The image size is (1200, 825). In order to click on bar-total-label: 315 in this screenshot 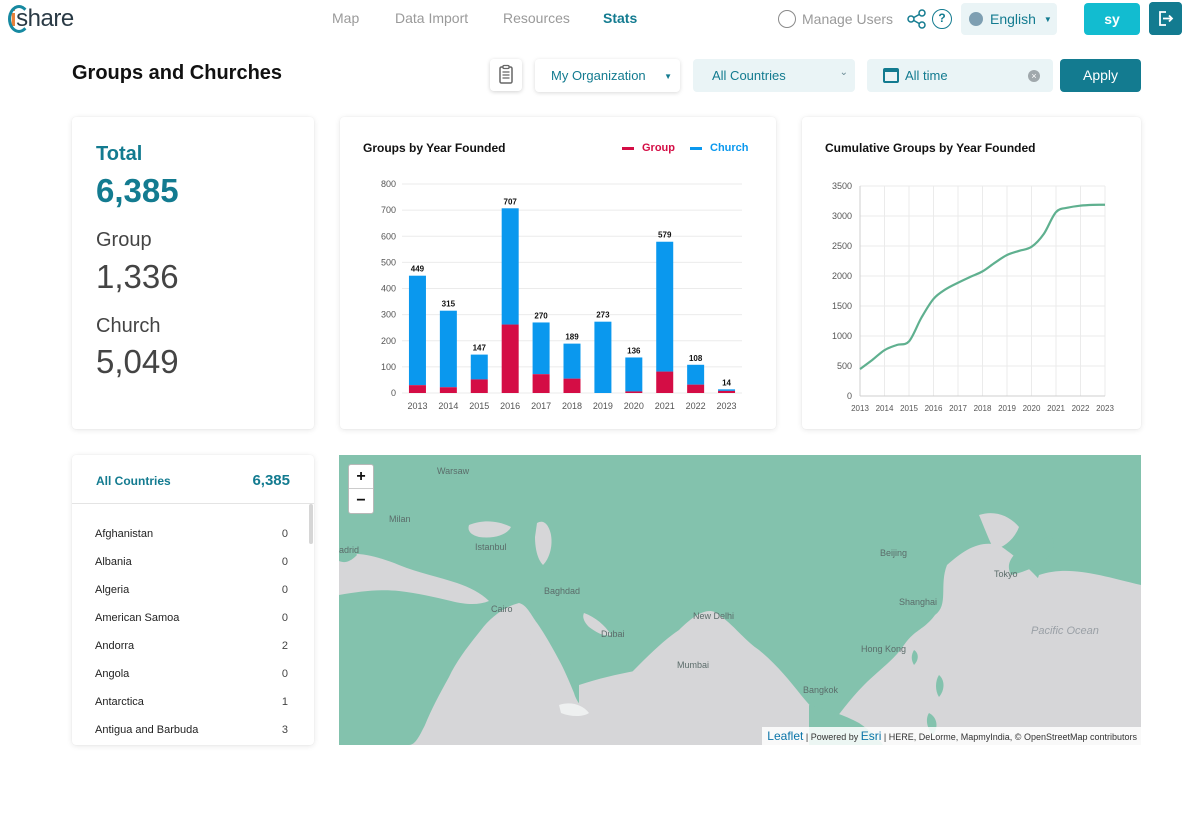, I will do `click(449, 304)`.